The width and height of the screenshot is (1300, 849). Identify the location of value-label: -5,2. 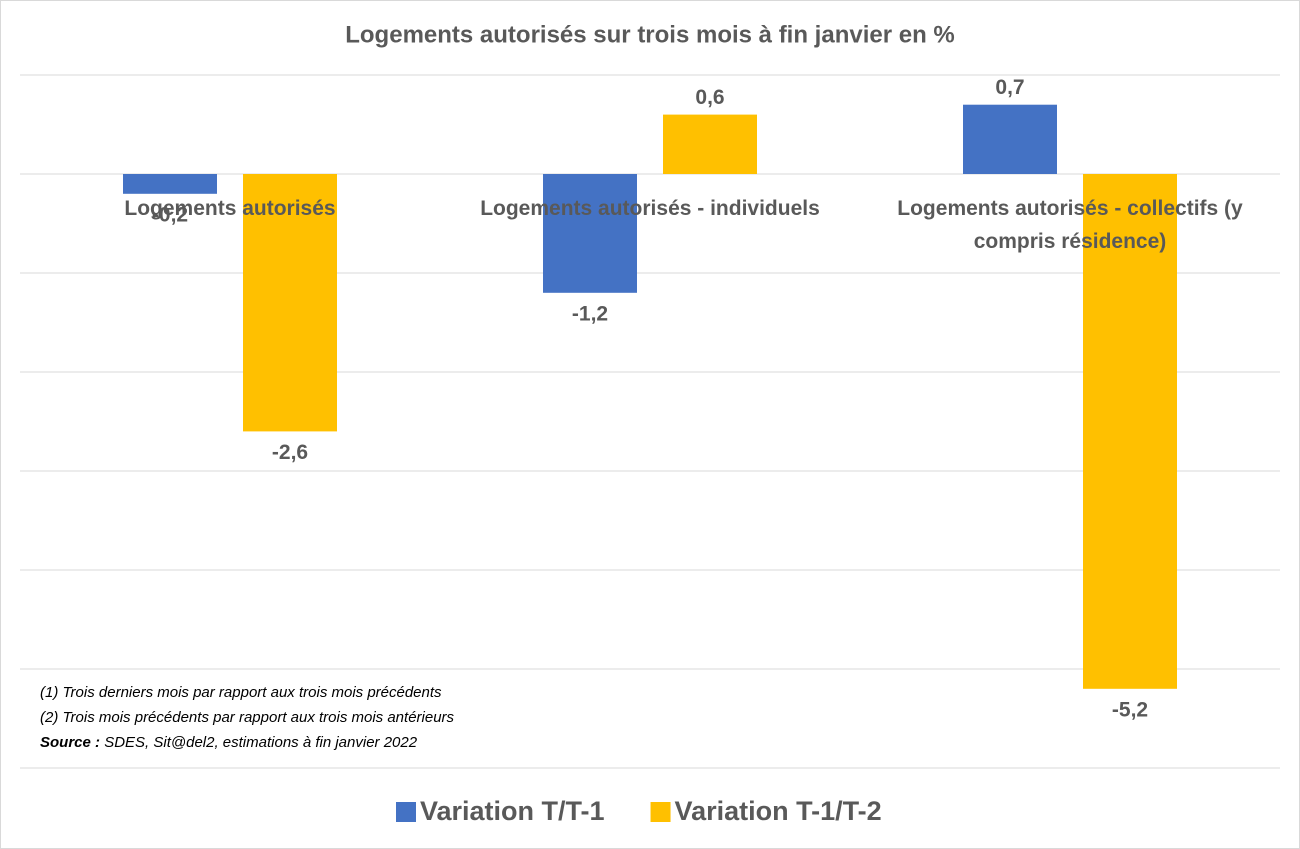
(1130, 709).